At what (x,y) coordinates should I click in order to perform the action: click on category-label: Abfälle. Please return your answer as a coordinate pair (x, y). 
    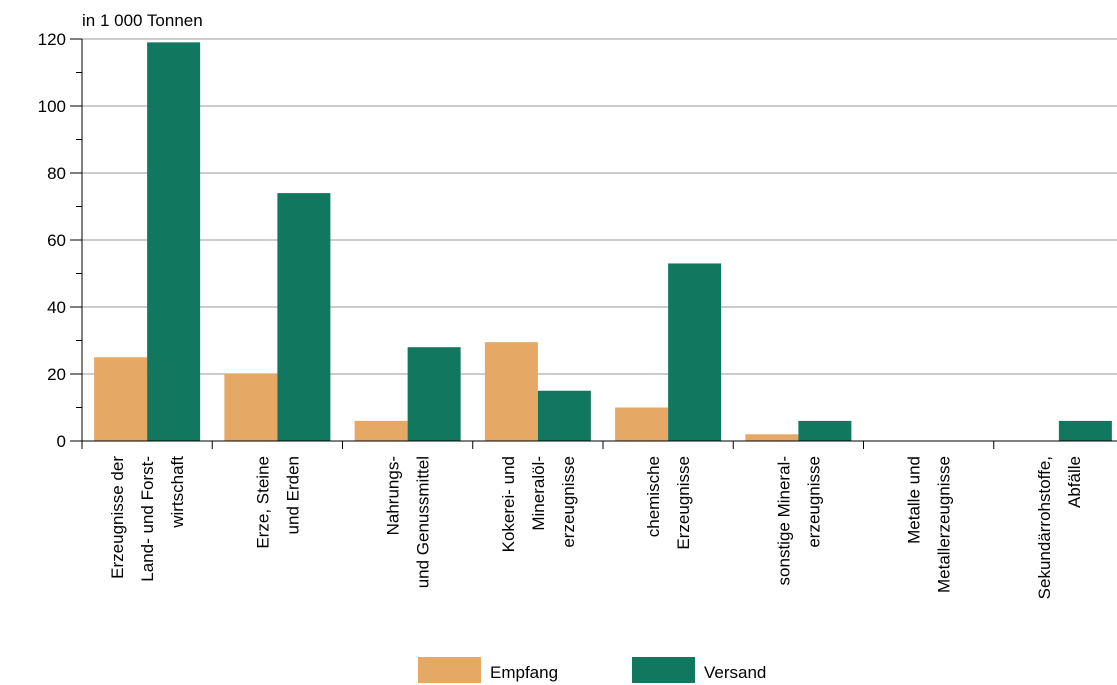
    Looking at the image, I should click on (1074, 482).